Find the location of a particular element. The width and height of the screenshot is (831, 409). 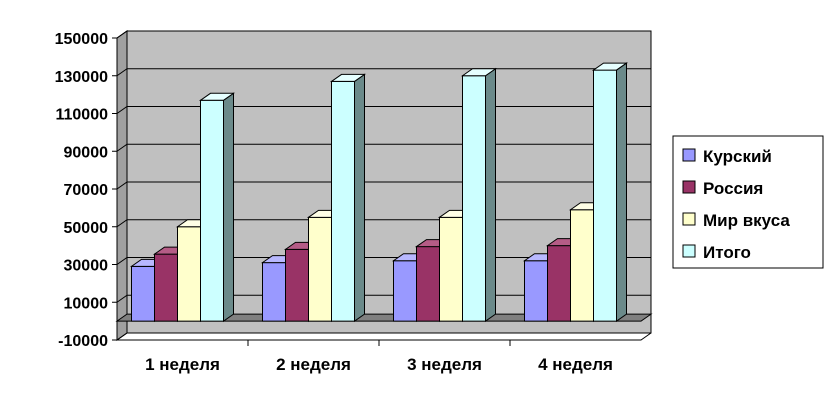

x-tick-label: 2 неделя is located at coordinates (313, 364).